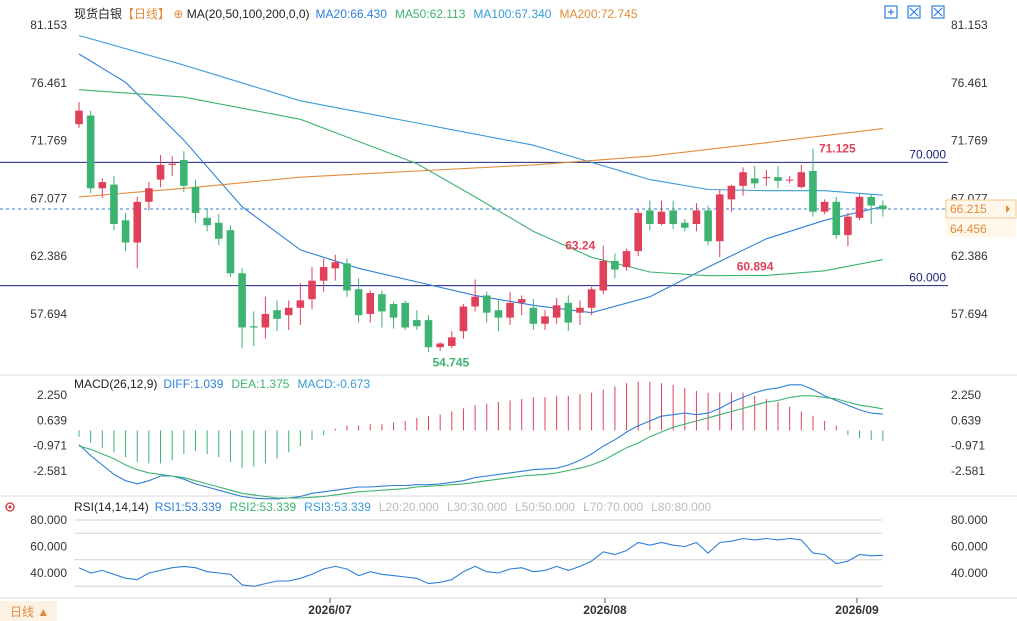 The height and width of the screenshot is (621, 1017). Describe the element at coordinates (480, 562) in the screenshot. I see `rsi-panel` at that location.